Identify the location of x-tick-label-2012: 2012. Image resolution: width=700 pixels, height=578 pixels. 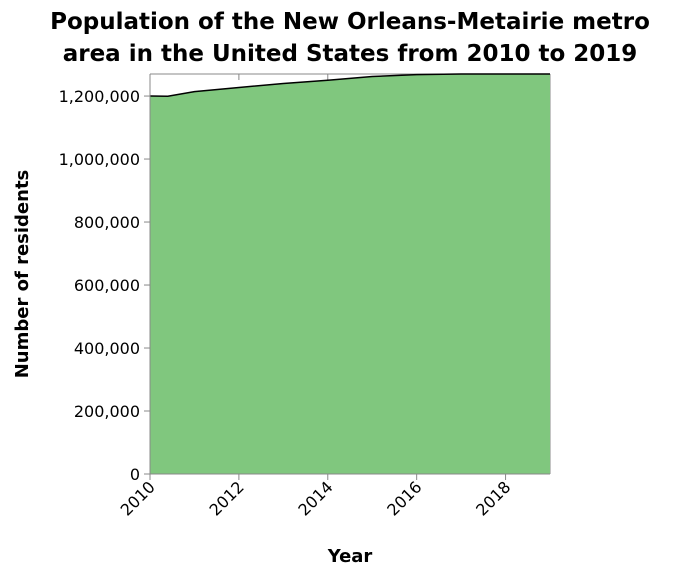
(226, 498).